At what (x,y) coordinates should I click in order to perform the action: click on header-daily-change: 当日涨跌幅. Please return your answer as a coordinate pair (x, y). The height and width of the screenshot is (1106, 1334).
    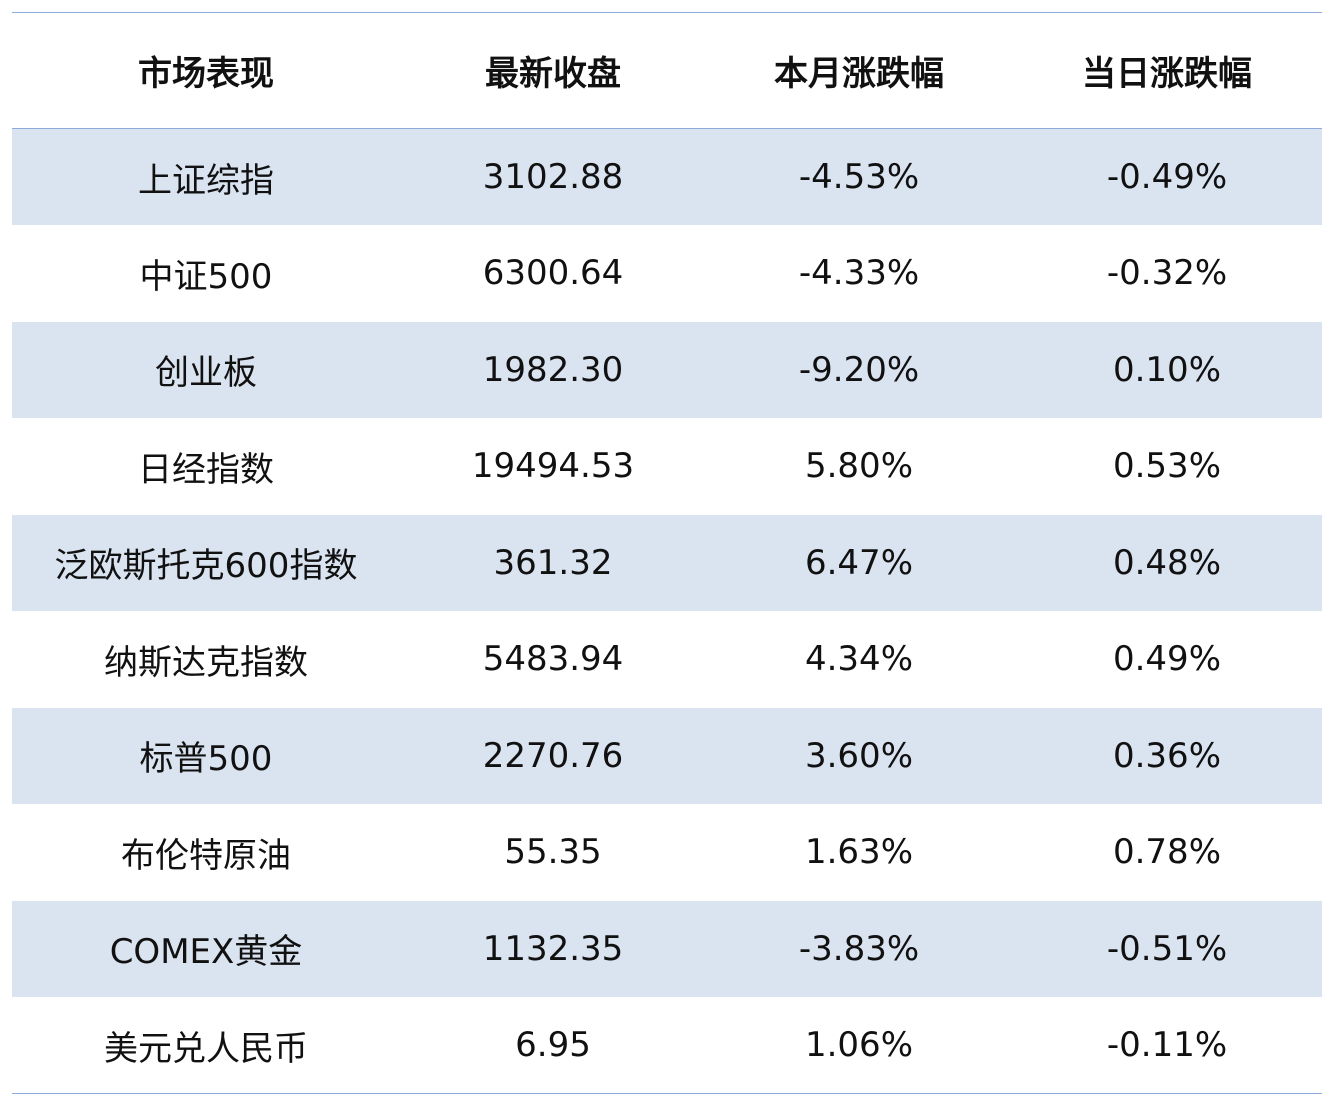
    Looking at the image, I should click on (1167, 74).